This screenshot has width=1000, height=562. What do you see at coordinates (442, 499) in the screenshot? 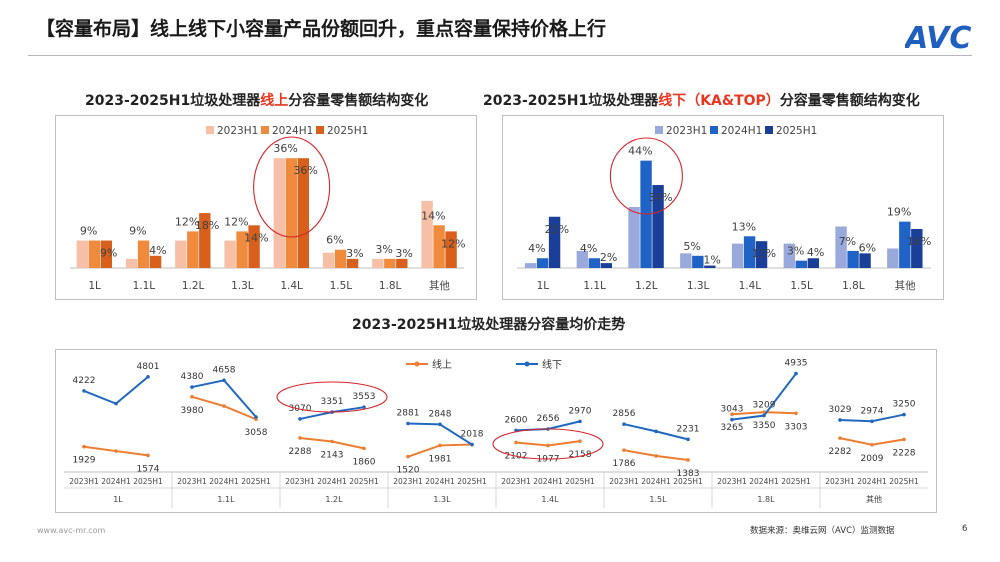
I see `category-label: 1.3L` at bounding box center [442, 499].